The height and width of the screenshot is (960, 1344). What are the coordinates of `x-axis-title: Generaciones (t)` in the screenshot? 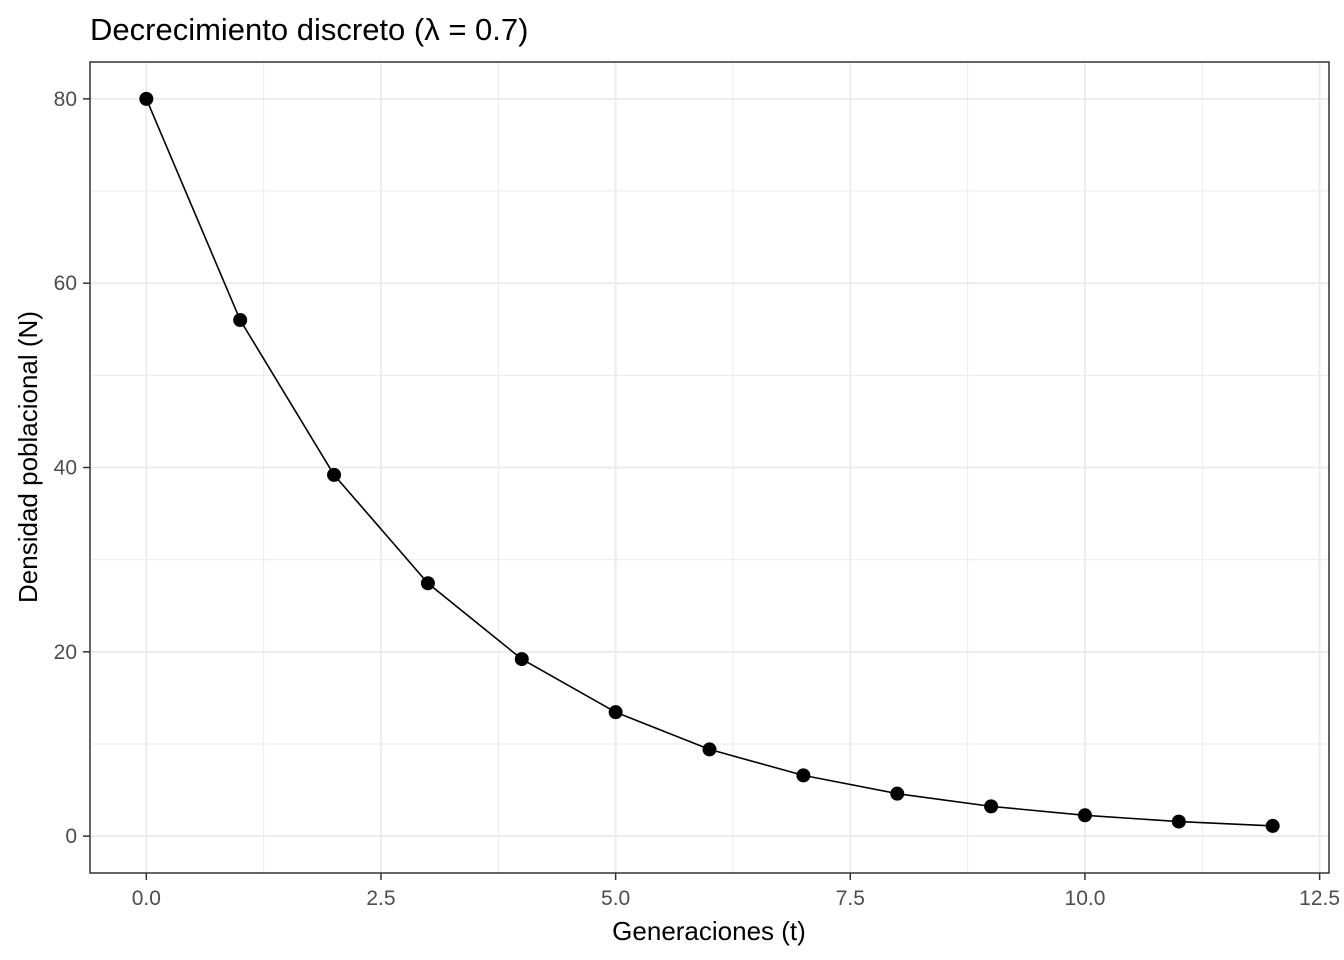 It's located at (709, 931).